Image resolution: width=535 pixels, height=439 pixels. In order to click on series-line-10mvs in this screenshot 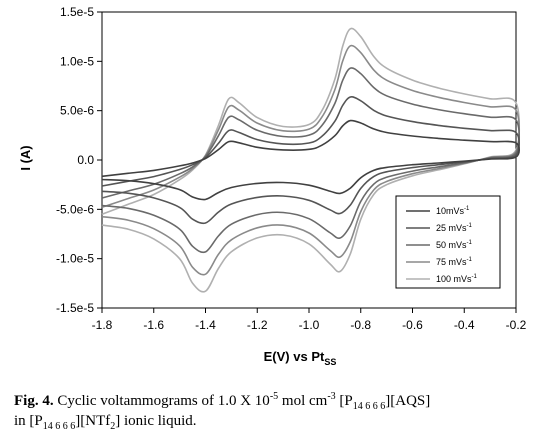, I will do `click(311, 160)`.